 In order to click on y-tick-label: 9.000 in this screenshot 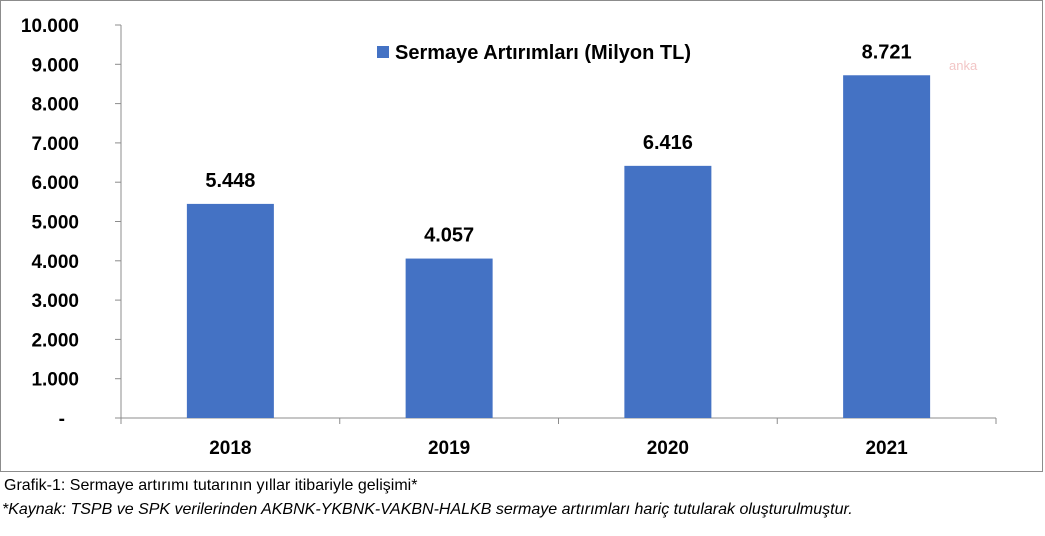, I will do `click(55, 65)`.